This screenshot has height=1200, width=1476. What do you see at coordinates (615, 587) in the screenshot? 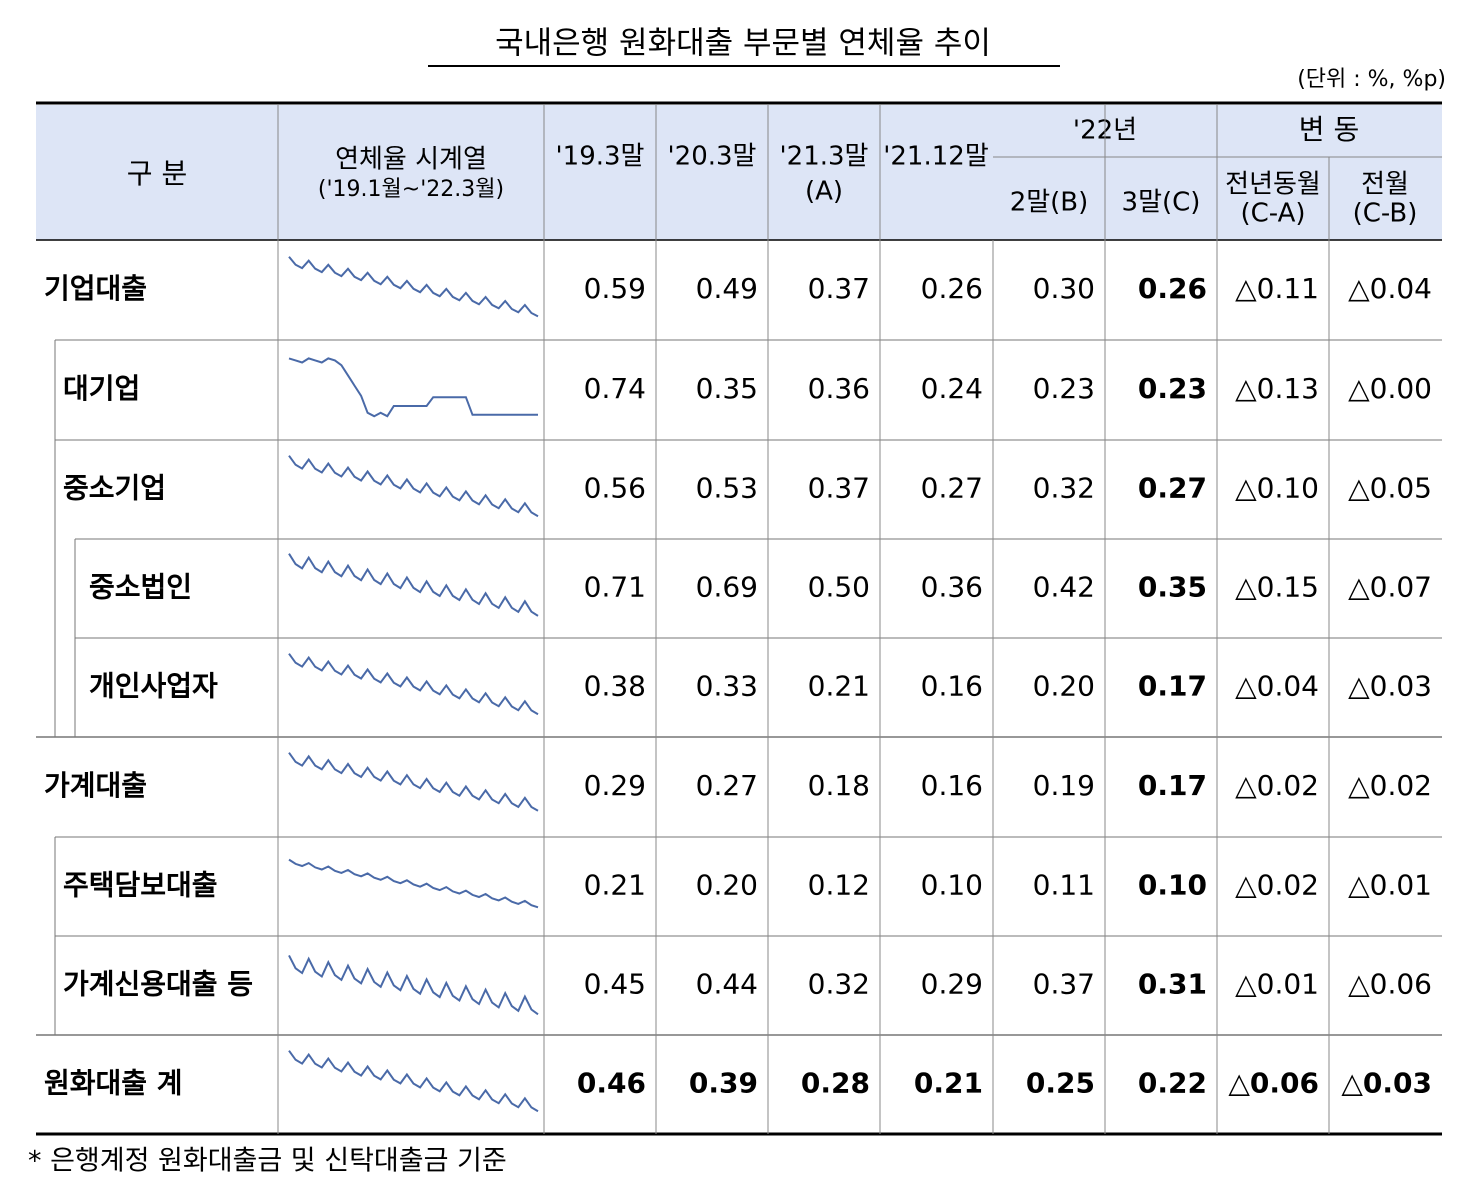
I see `cell: 0.71` at bounding box center [615, 587].